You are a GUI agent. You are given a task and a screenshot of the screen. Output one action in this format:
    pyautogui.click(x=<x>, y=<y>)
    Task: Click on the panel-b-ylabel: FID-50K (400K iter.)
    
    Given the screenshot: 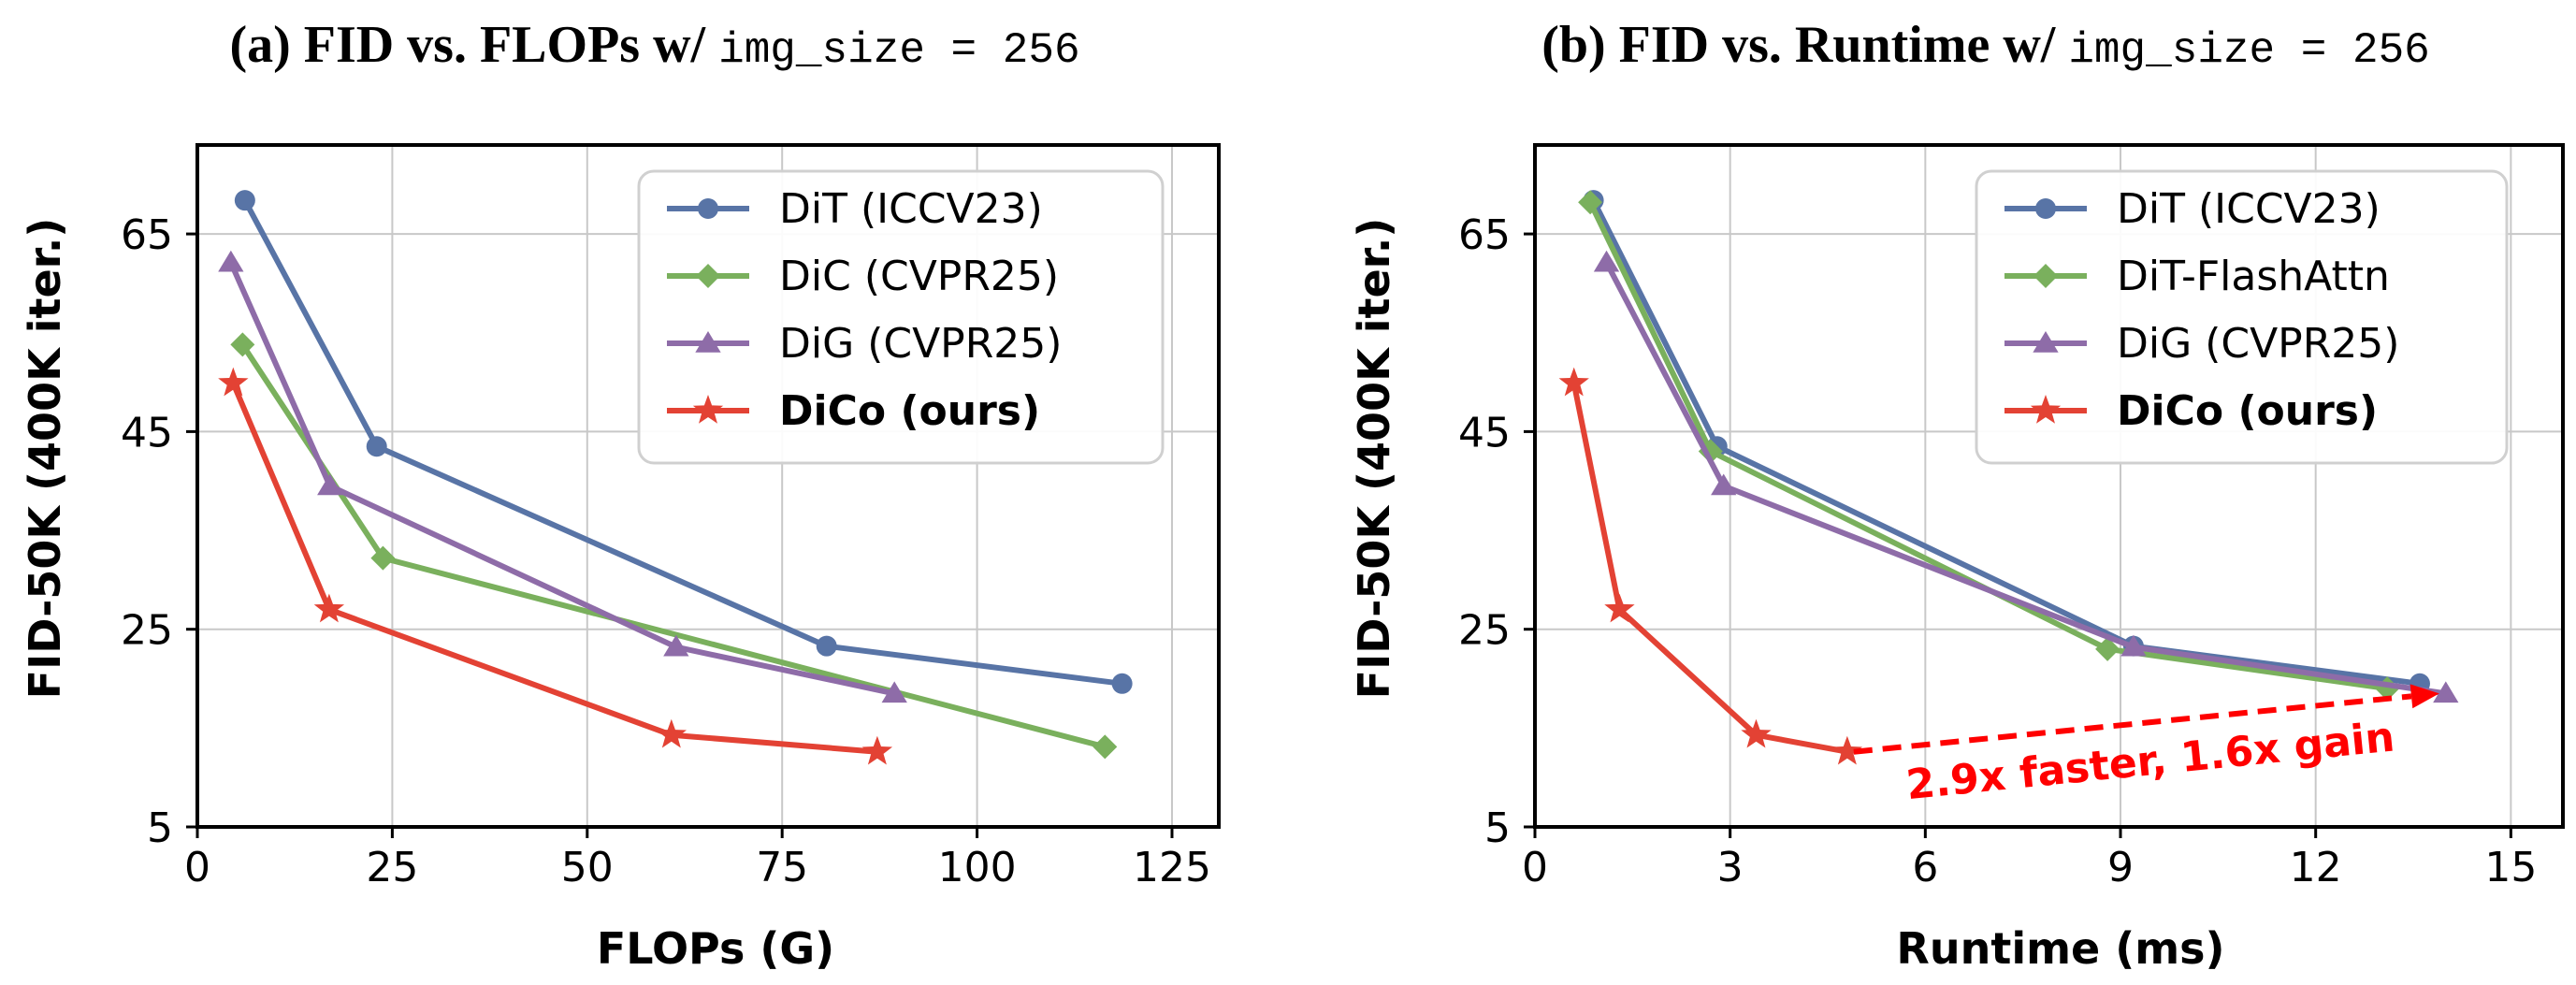 What is the action you would take?
    pyautogui.click(x=1374, y=459)
    